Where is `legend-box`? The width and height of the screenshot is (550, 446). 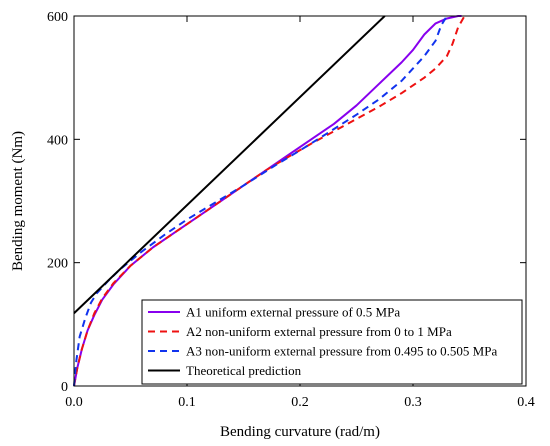
legend-box is located at coordinates (332, 342).